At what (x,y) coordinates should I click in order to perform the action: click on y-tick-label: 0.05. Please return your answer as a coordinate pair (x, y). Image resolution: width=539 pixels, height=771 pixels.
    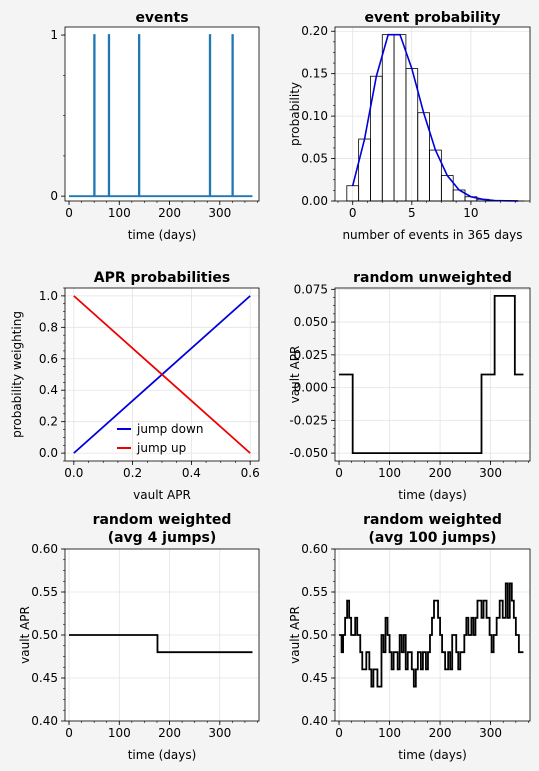
    Looking at the image, I should click on (314, 159).